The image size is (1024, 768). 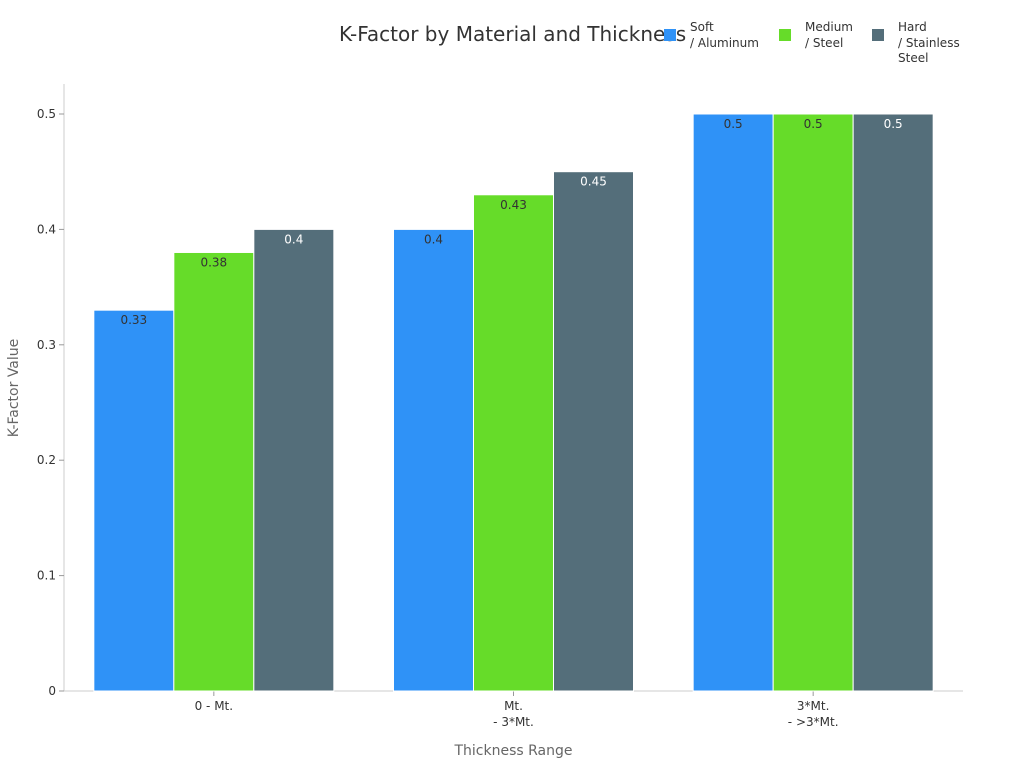 What do you see at coordinates (593, 182) in the screenshot?
I see `data-label: 0.45` at bounding box center [593, 182].